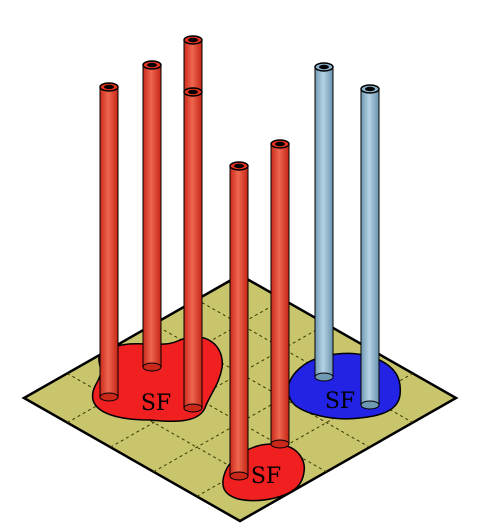  What do you see at coordinates (266, 476) in the screenshot?
I see `region-label-red-bottom: SF` at bounding box center [266, 476].